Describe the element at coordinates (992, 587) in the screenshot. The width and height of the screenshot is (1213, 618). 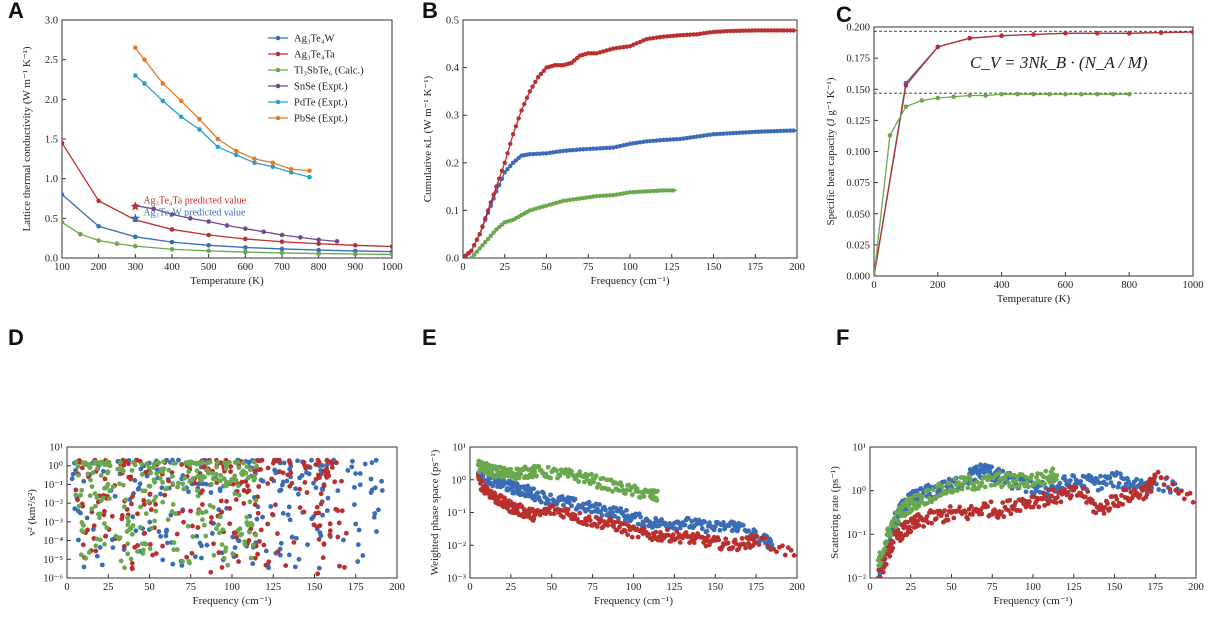
I see `x-tick-label: 75` at that location.